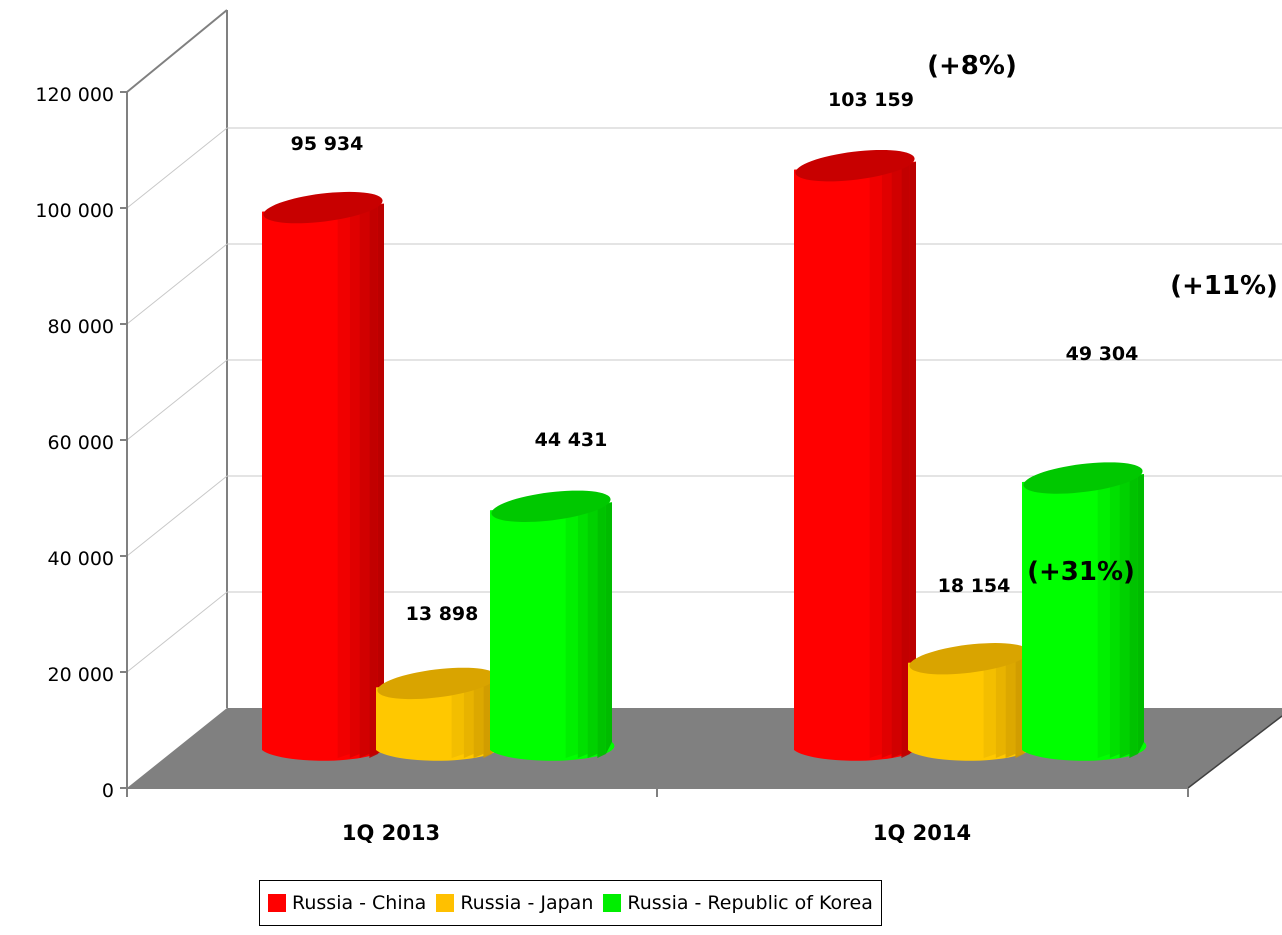  What do you see at coordinates (1234, 752) in the screenshot?
I see `floor-edge` at bounding box center [1234, 752].